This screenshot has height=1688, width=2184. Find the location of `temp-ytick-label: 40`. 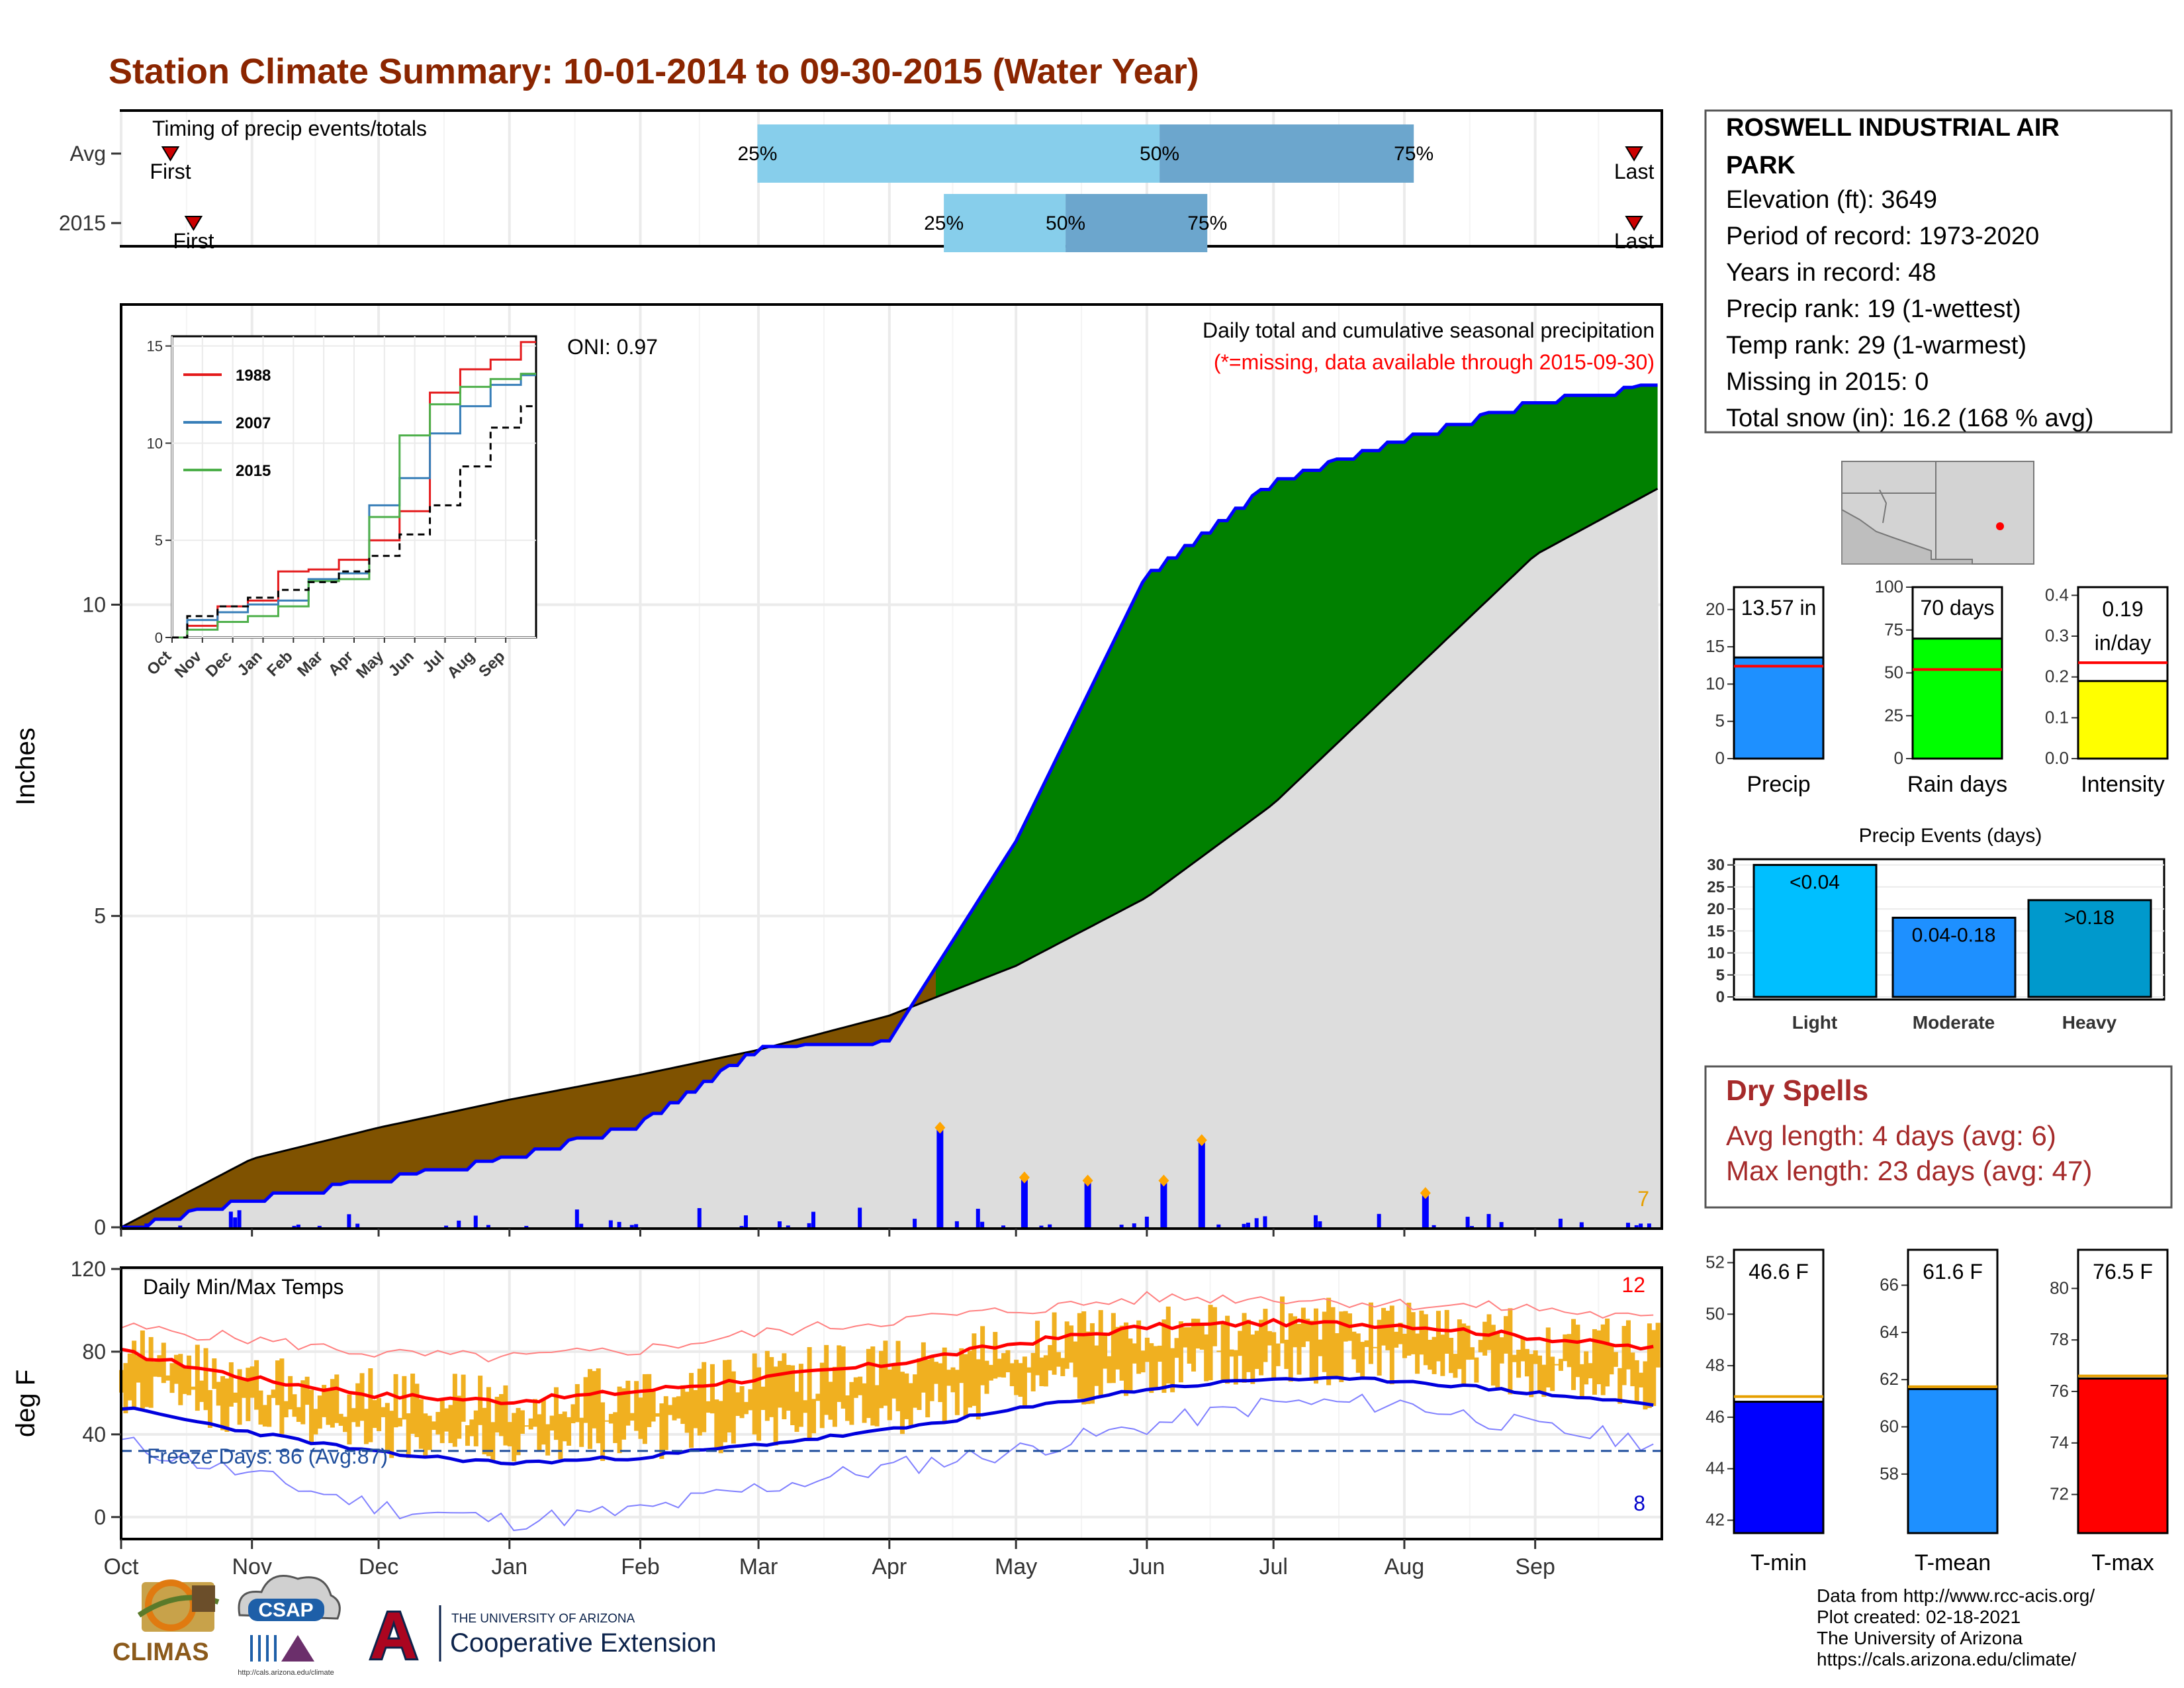

temp-ytick-label: 40 is located at coordinates (94, 1434).